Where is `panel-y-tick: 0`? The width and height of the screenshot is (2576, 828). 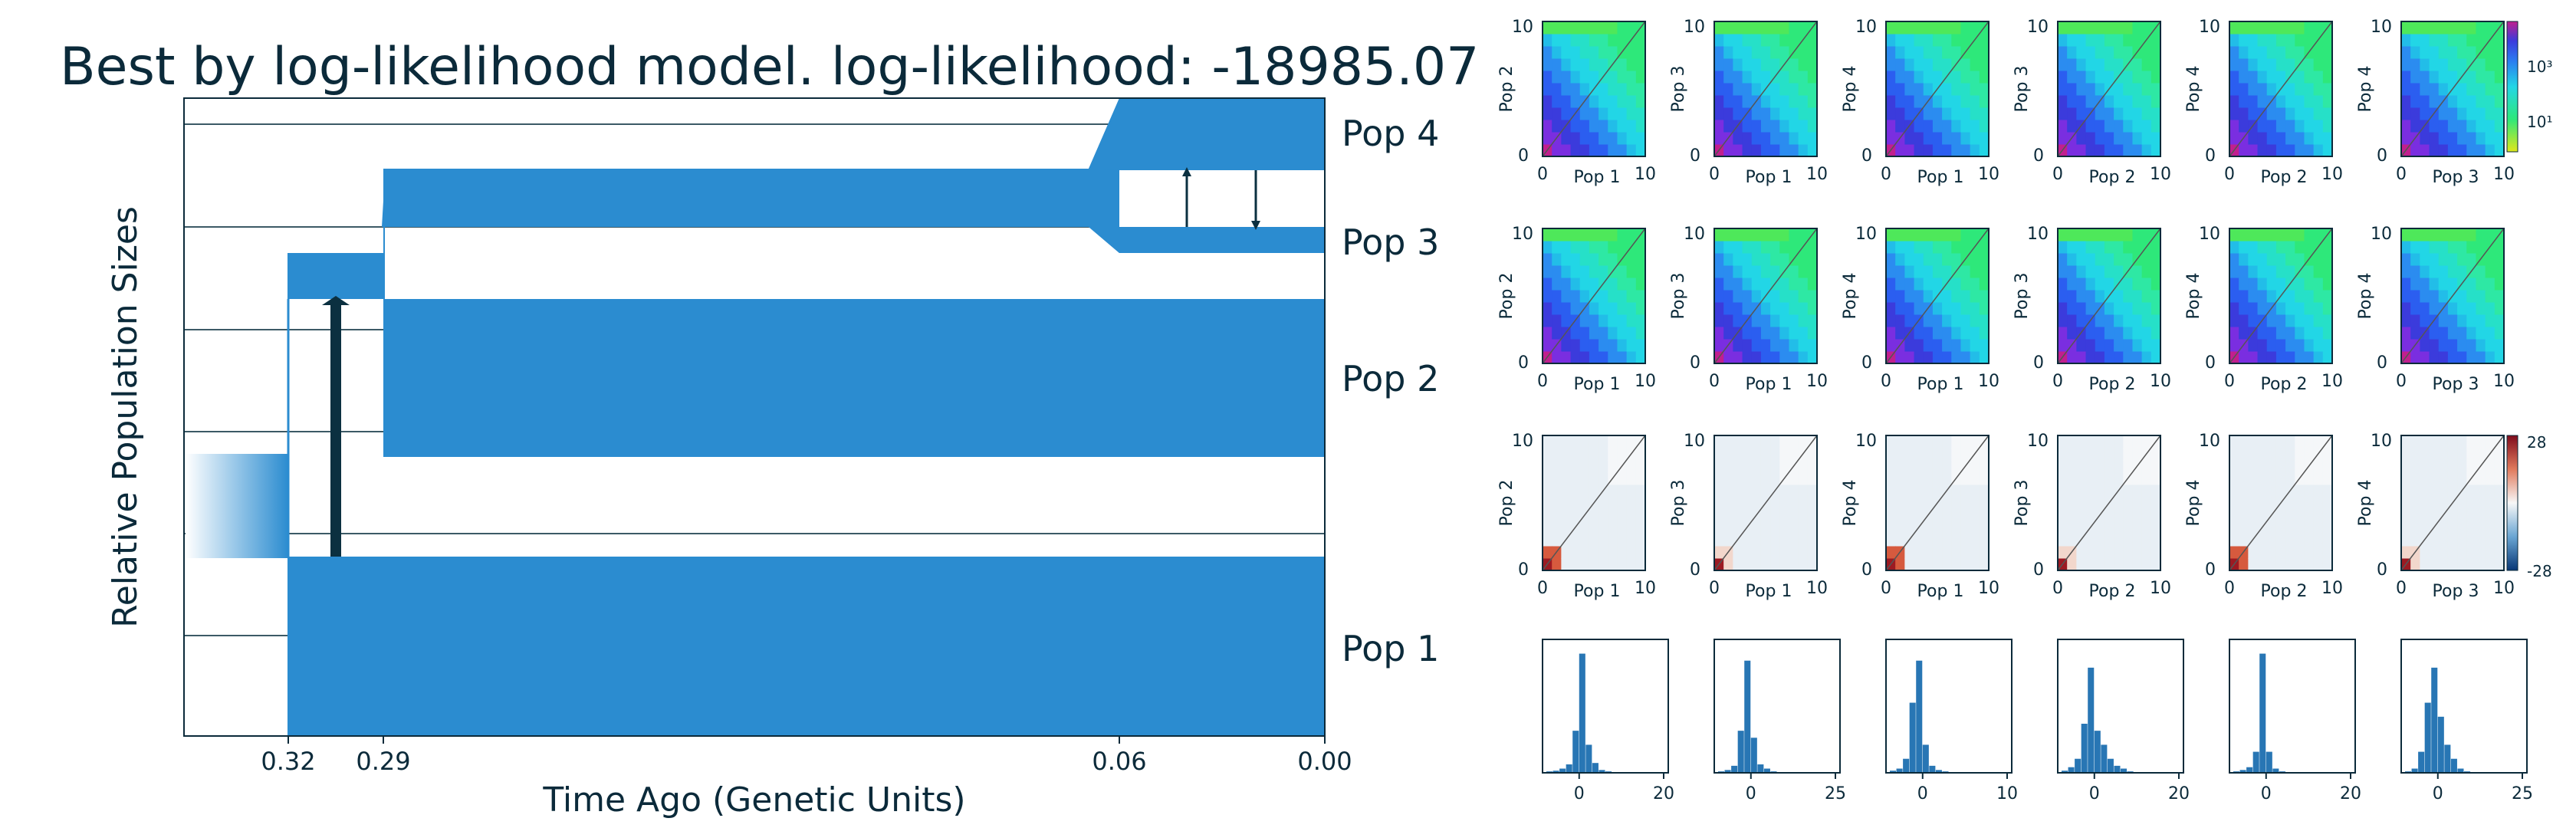 panel-y-tick: 0 is located at coordinates (1523, 156).